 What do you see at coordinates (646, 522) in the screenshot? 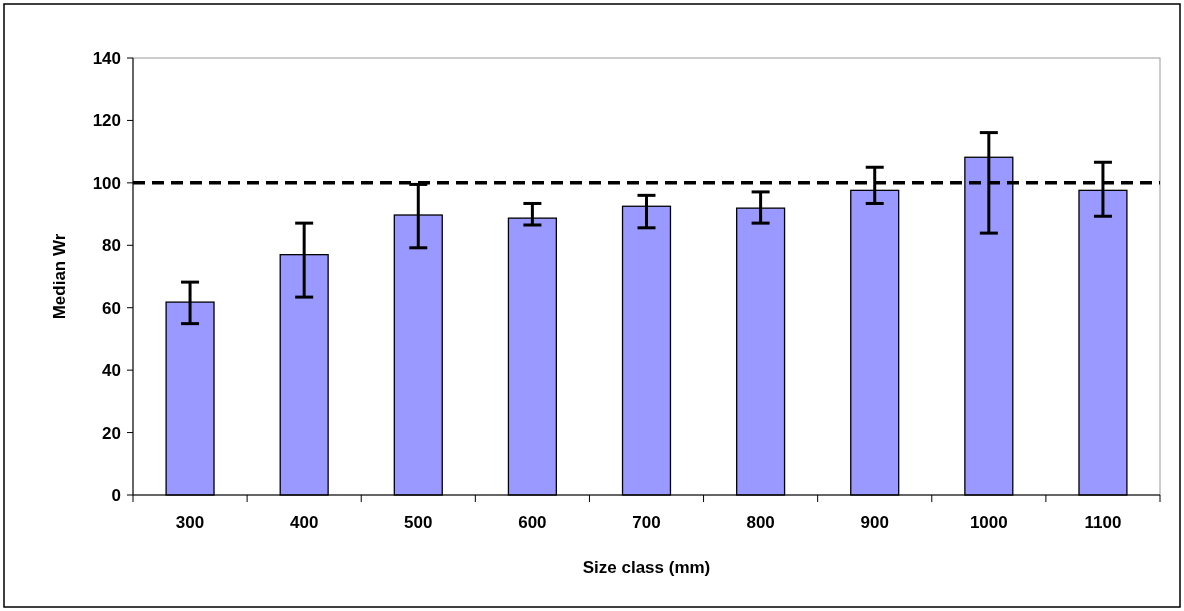
I see `x-tick-label: 700` at bounding box center [646, 522].